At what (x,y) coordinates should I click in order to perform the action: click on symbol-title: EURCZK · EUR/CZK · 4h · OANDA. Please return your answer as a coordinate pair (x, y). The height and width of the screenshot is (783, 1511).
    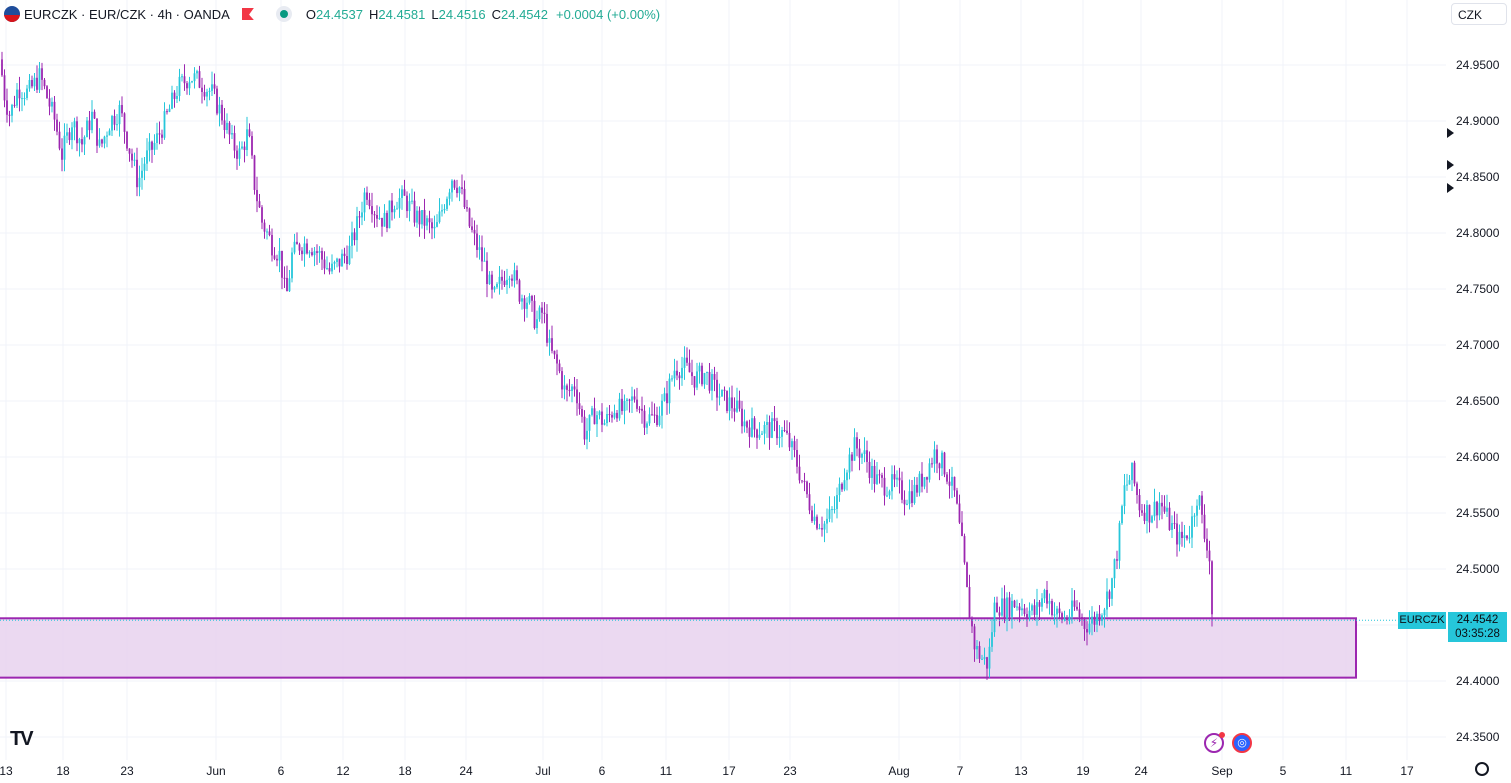
    Looking at the image, I should click on (127, 14).